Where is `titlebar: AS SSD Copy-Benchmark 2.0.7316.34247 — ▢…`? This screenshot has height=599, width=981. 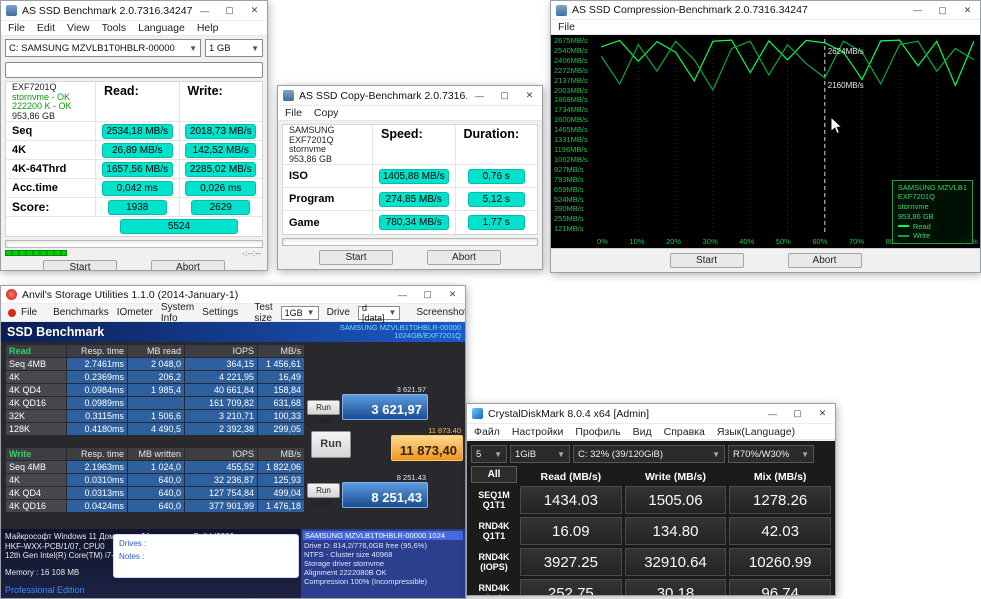 titlebar: AS SSD Copy-Benchmark 2.0.7316.34247 — ▢… is located at coordinates (410, 96).